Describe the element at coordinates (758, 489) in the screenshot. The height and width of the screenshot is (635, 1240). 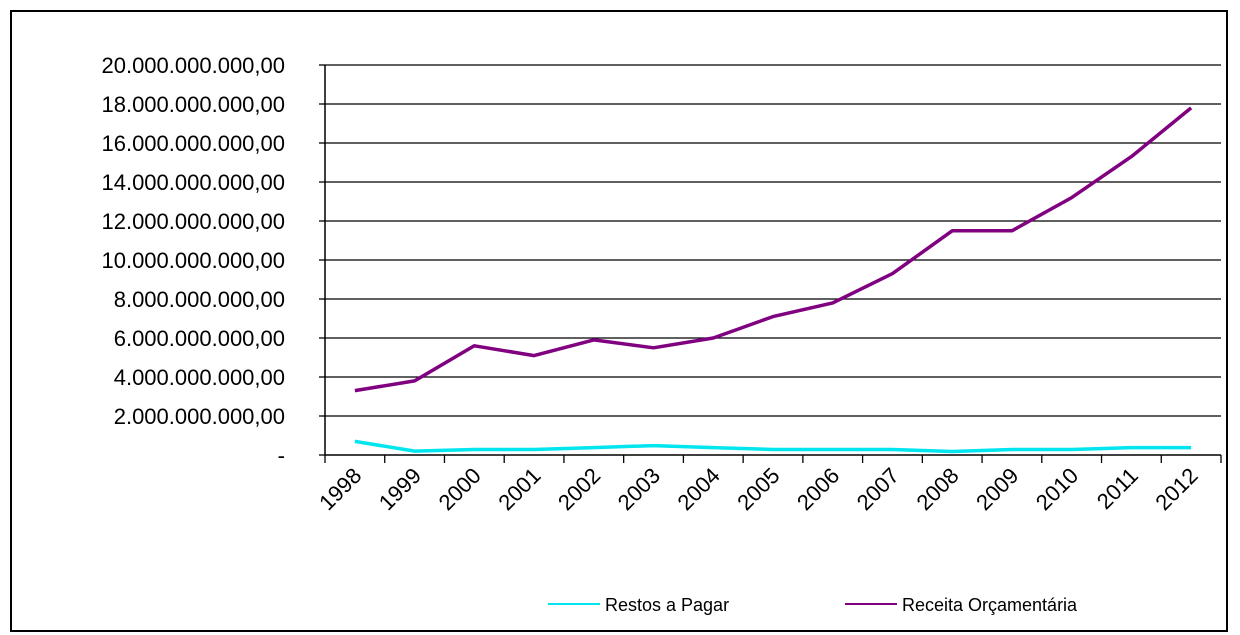
I see `x-tick-label: 2005` at that location.